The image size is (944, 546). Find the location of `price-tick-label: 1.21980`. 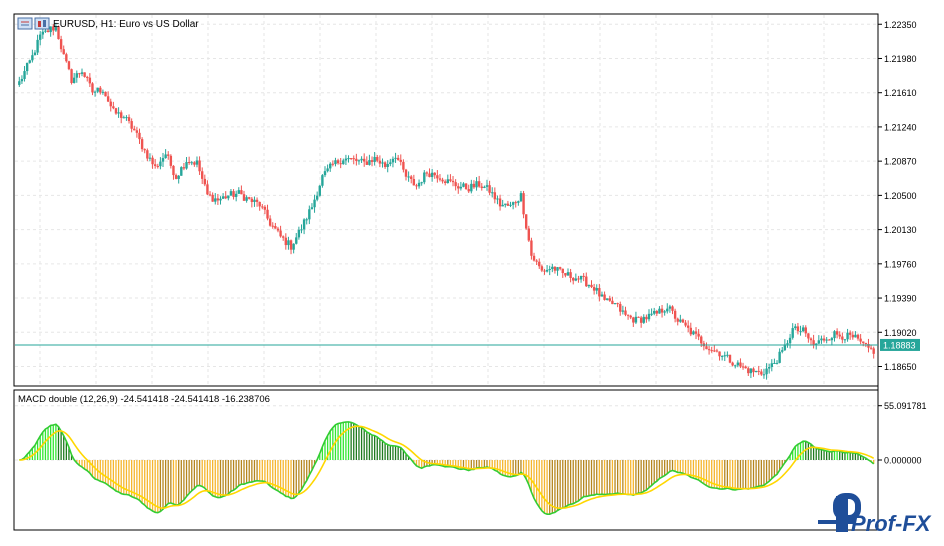

price-tick-label: 1.21980 is located at coordinates (900, 59).